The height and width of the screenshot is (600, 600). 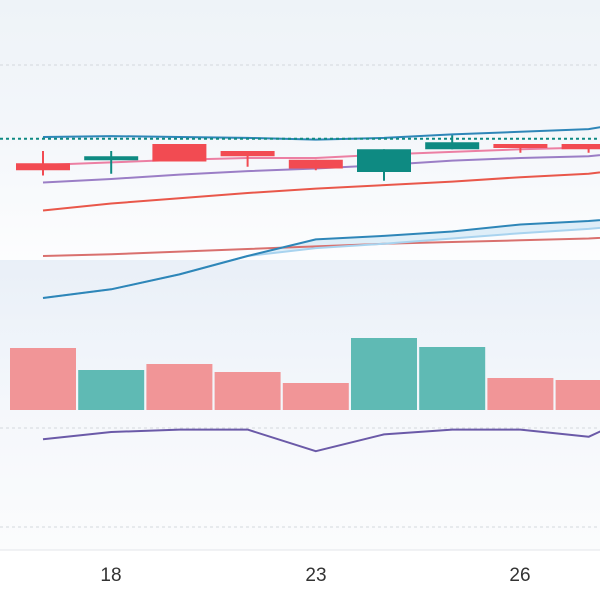 I want to click on upper-envelope-line, so click(x=321, y=133).